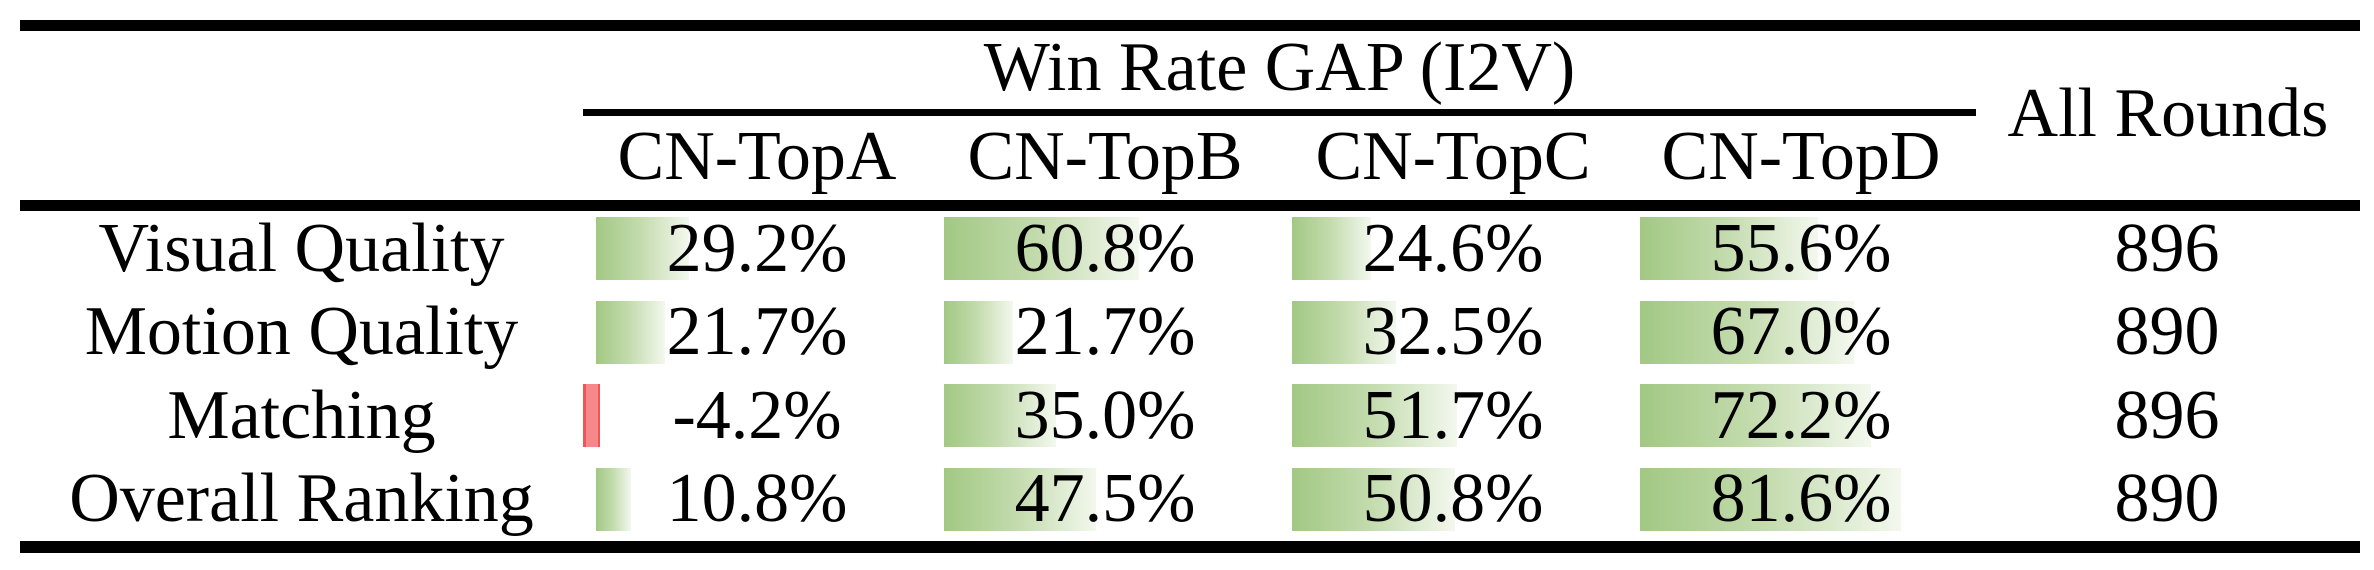 The width and height of the screenshot is (2374, 570). What do you see at coordinates (2168, 113) in the screenshot?
I see `column-header-all-rounds: All Rounds` at bounding box center [2168, 113].